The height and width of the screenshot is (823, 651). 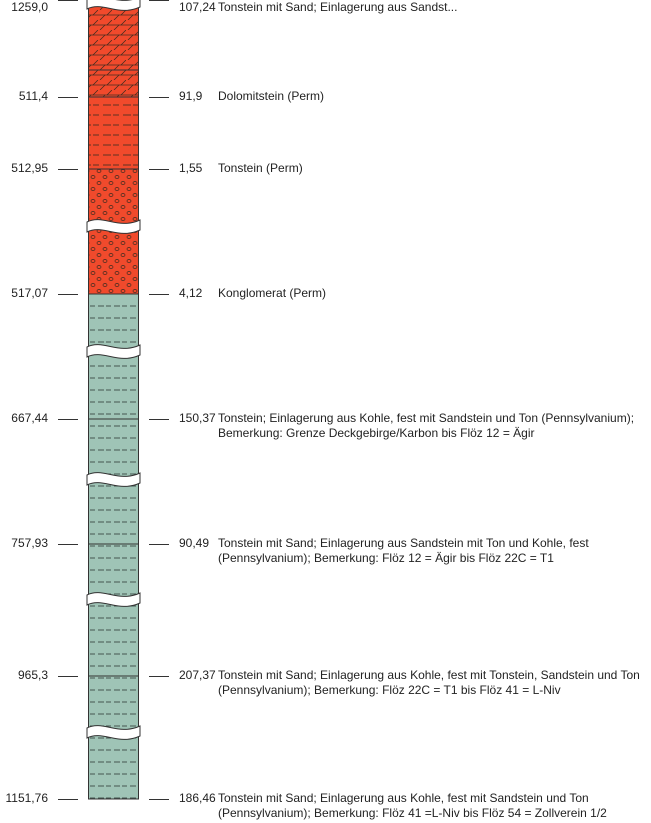 What do you see at coordinates (68, 544) in the screenshot?
I see `depth-tick-l5` at bounding box center [68, 544].